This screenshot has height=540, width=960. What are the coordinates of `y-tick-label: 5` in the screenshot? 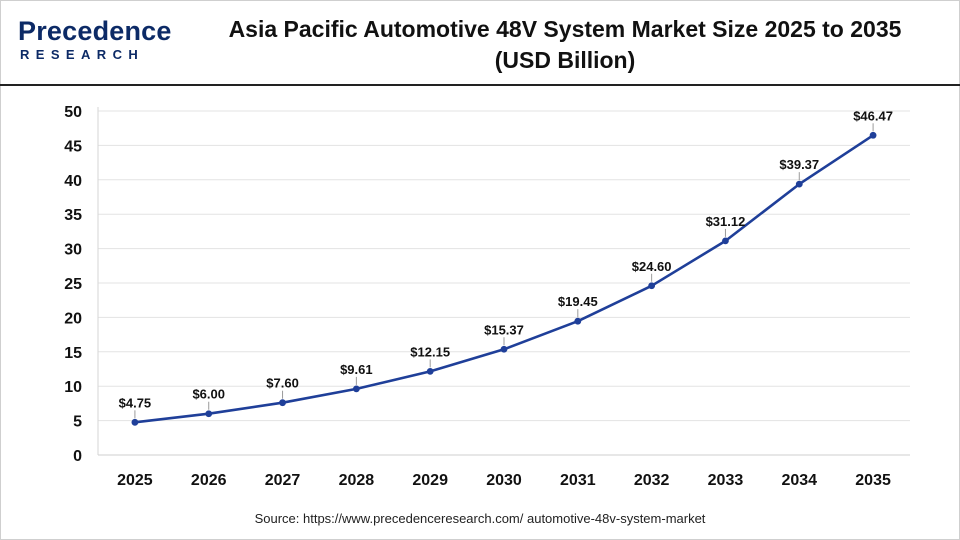 It's located at (77, 422).